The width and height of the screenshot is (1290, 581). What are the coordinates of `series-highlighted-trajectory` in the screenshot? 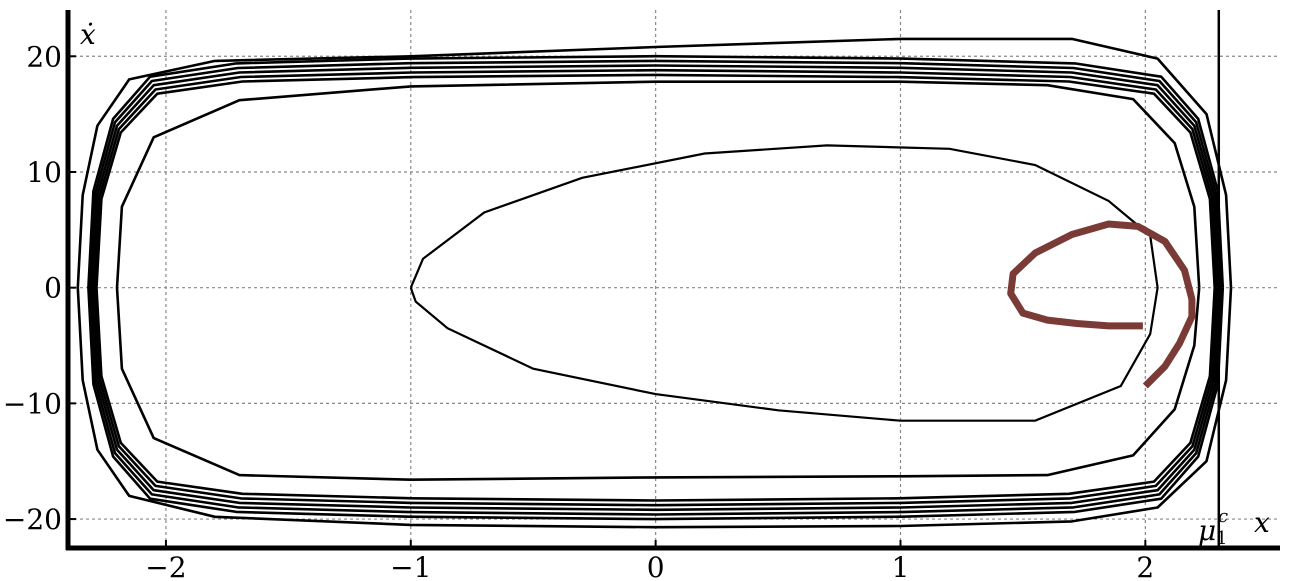 It's located at (1101, 304).